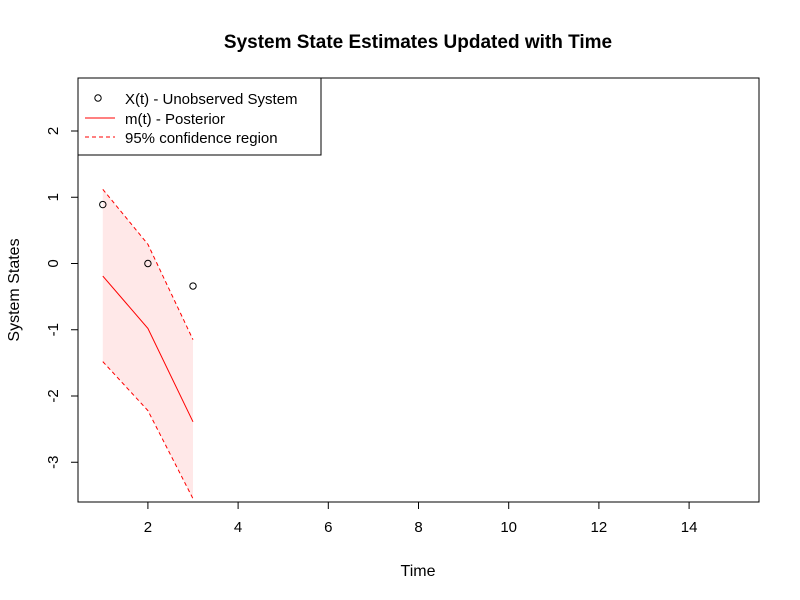 Image resolution: width=800 pixels, height=600 pixels. I want to click on confidence-band, so click(147, 344).